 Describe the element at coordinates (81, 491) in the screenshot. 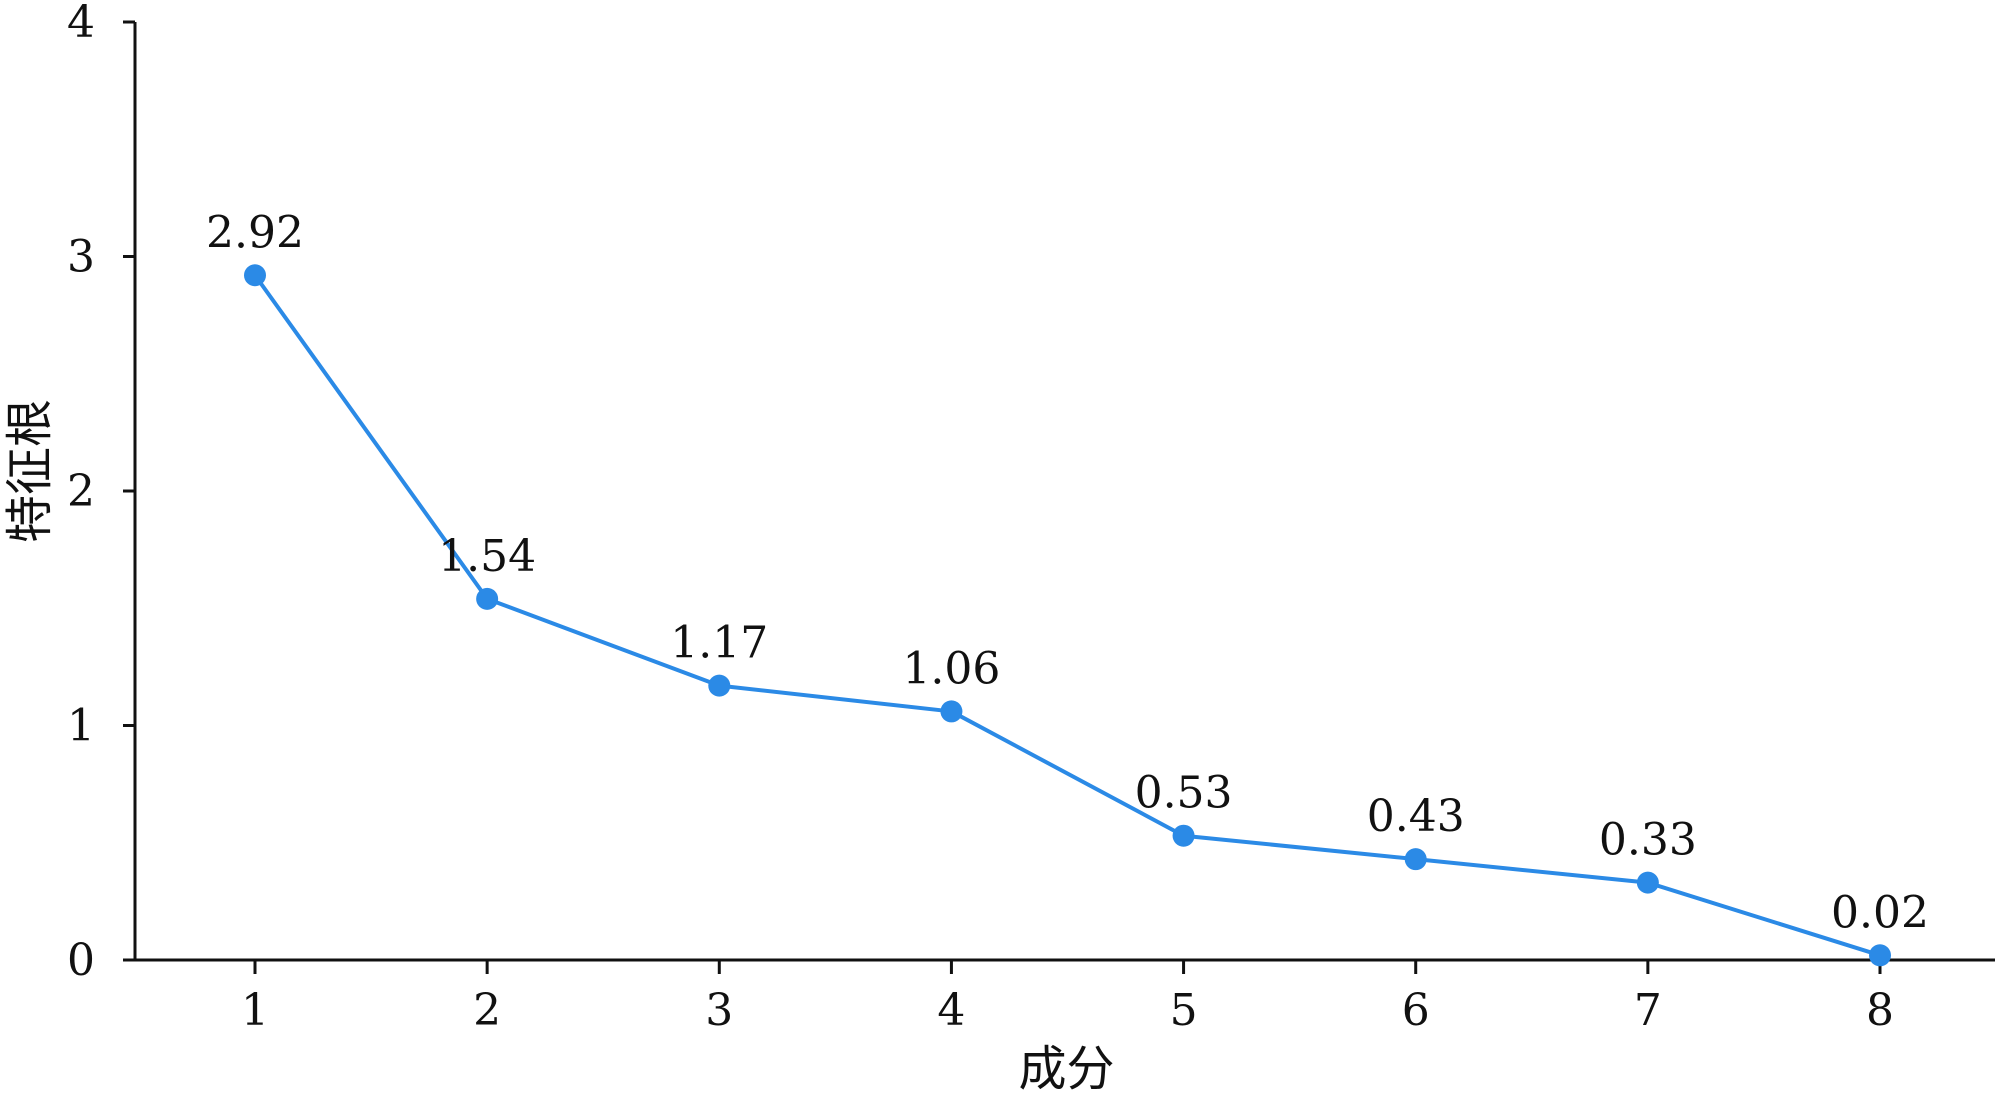

I see `y-tick-label: 2` at that location.